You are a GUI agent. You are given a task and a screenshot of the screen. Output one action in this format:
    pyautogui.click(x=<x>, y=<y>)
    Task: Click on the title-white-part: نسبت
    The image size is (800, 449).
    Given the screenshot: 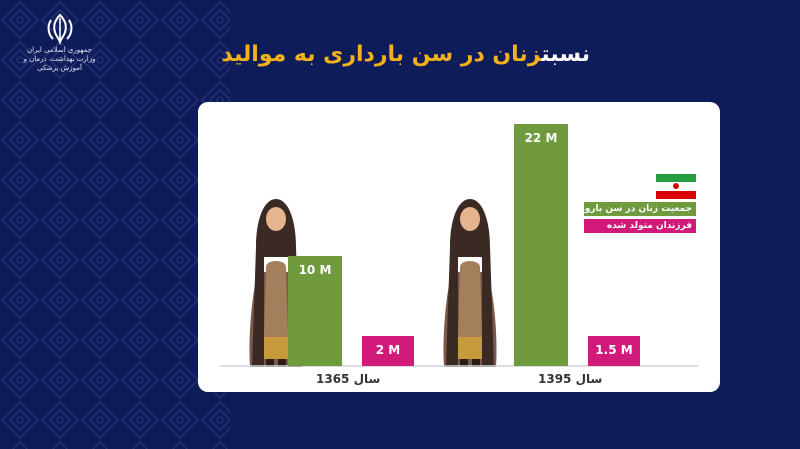 What is the action you would take?
    pyautogui.click(x=565, y=54)
    